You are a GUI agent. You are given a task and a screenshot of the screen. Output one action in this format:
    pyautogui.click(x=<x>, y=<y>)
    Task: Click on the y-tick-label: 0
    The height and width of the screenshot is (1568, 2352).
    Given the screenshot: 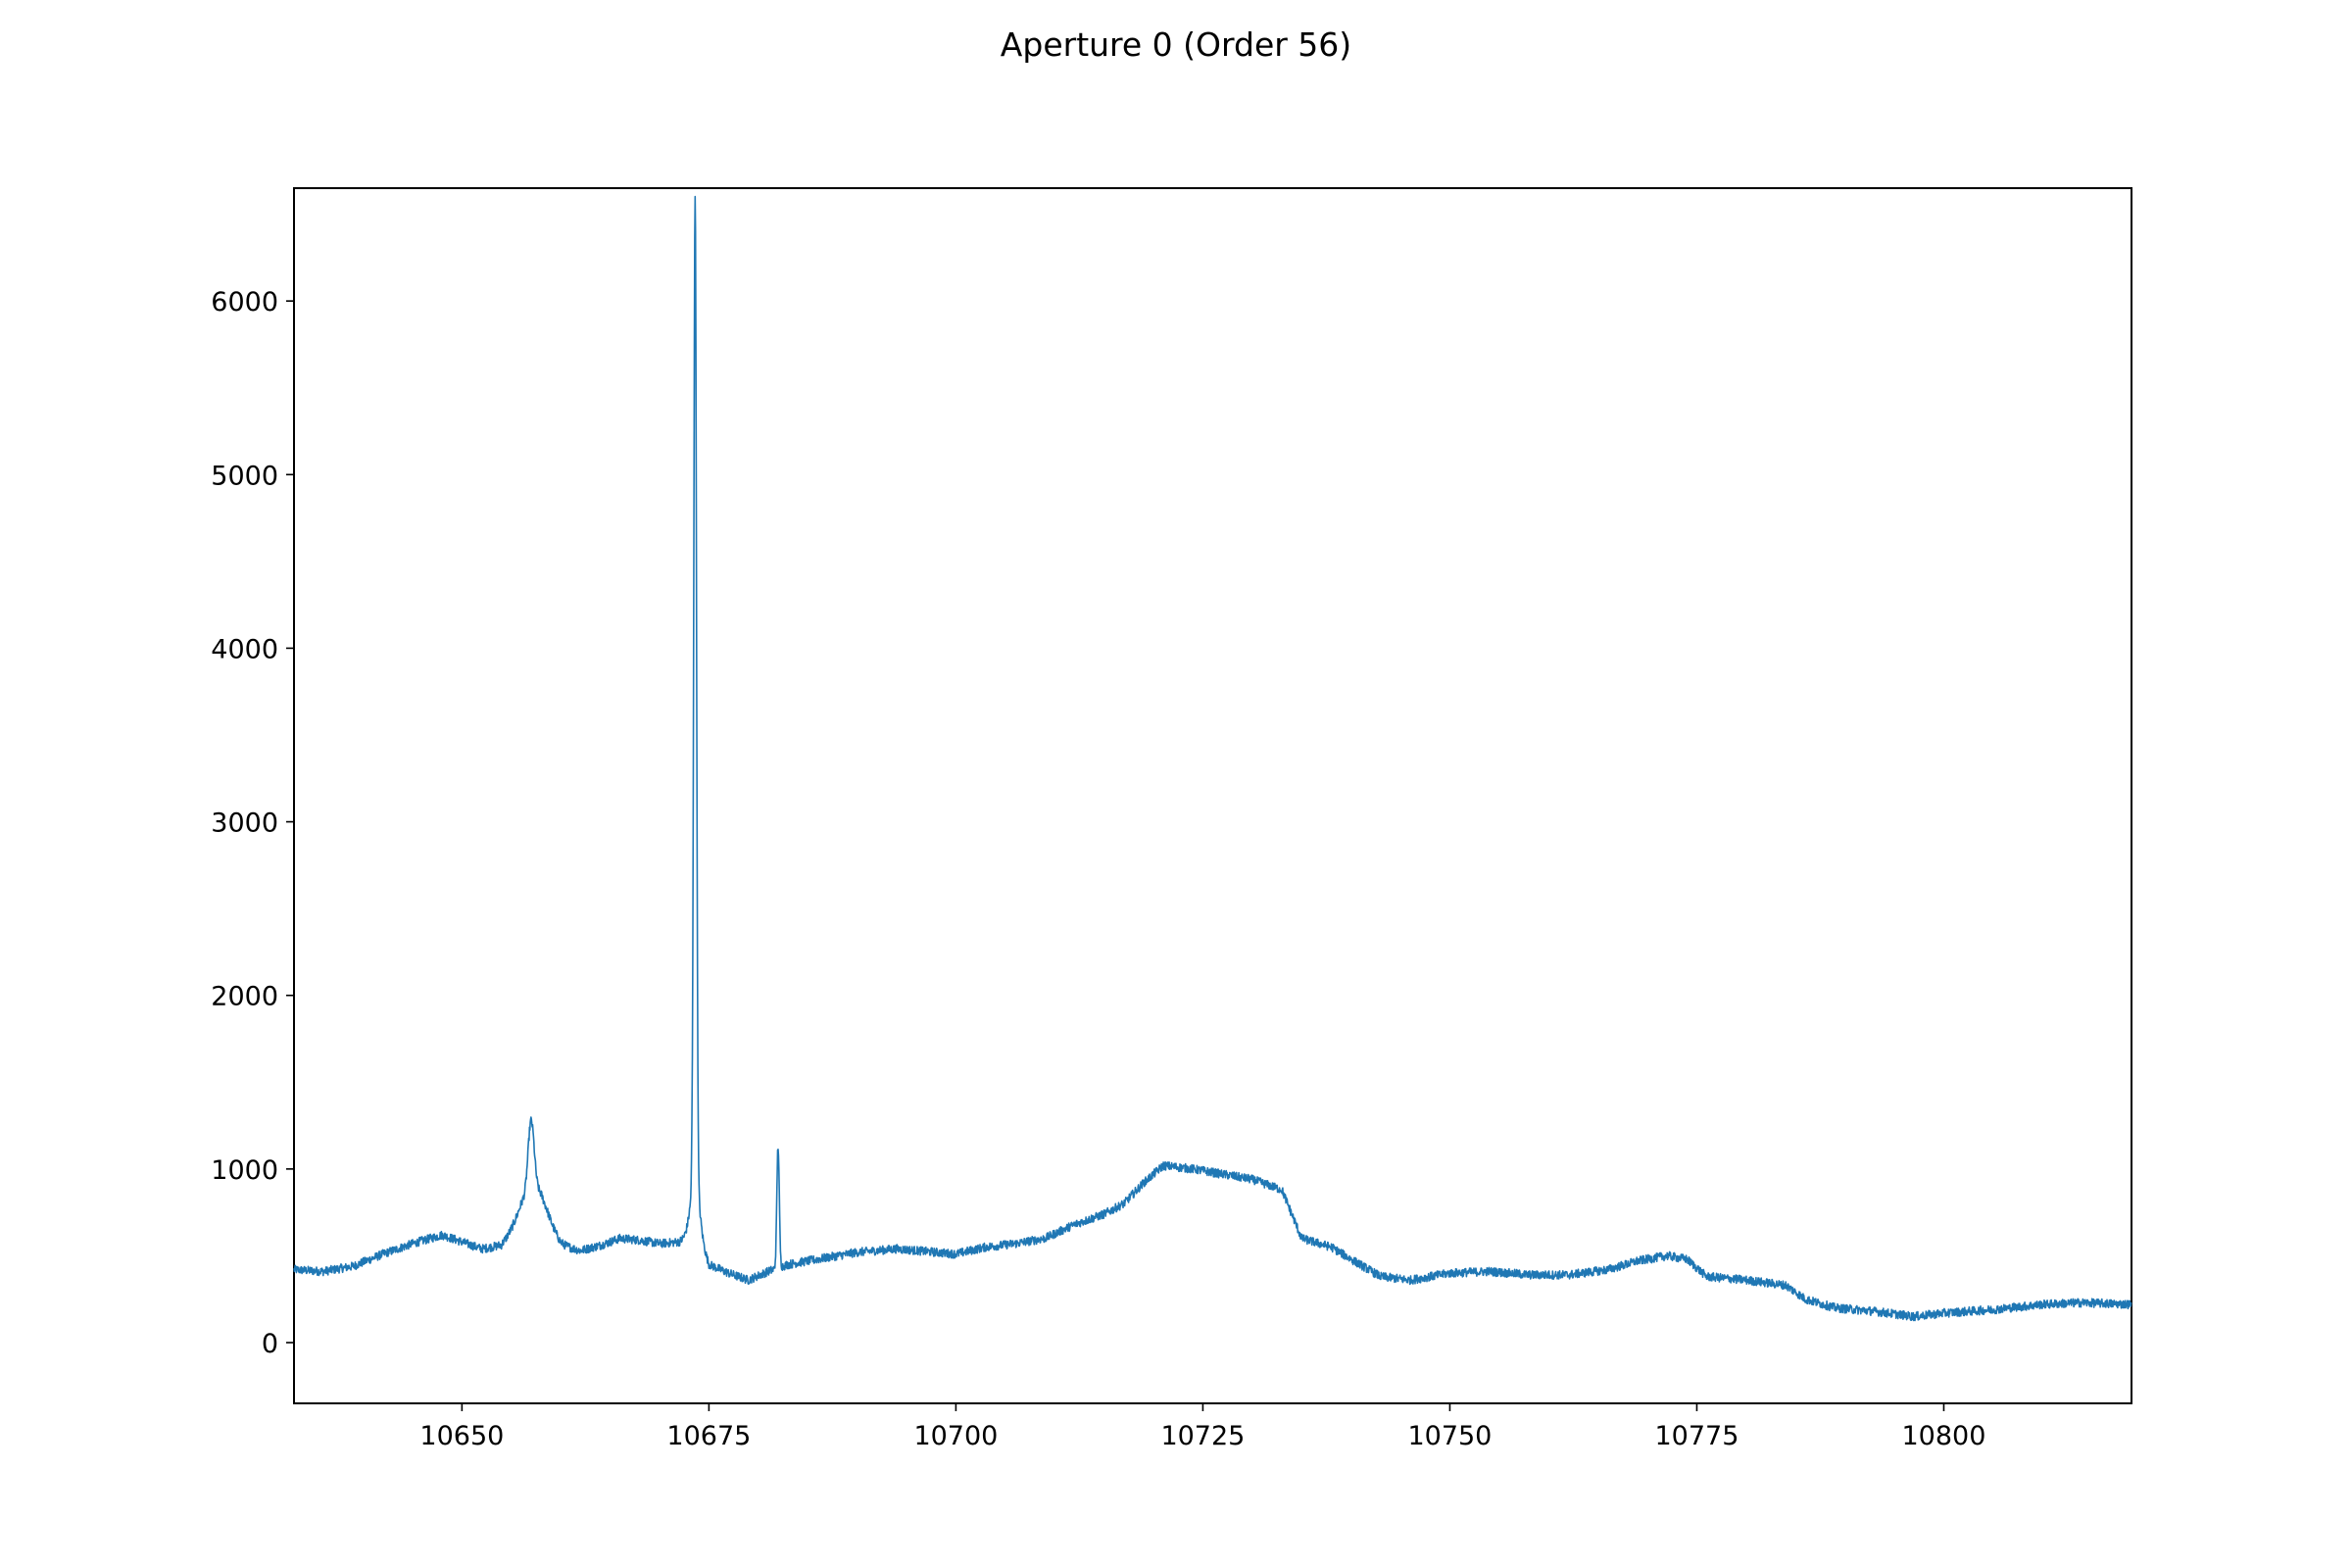 What is the action you would take?
    pyautogui.click(x=270, y=1344)
    